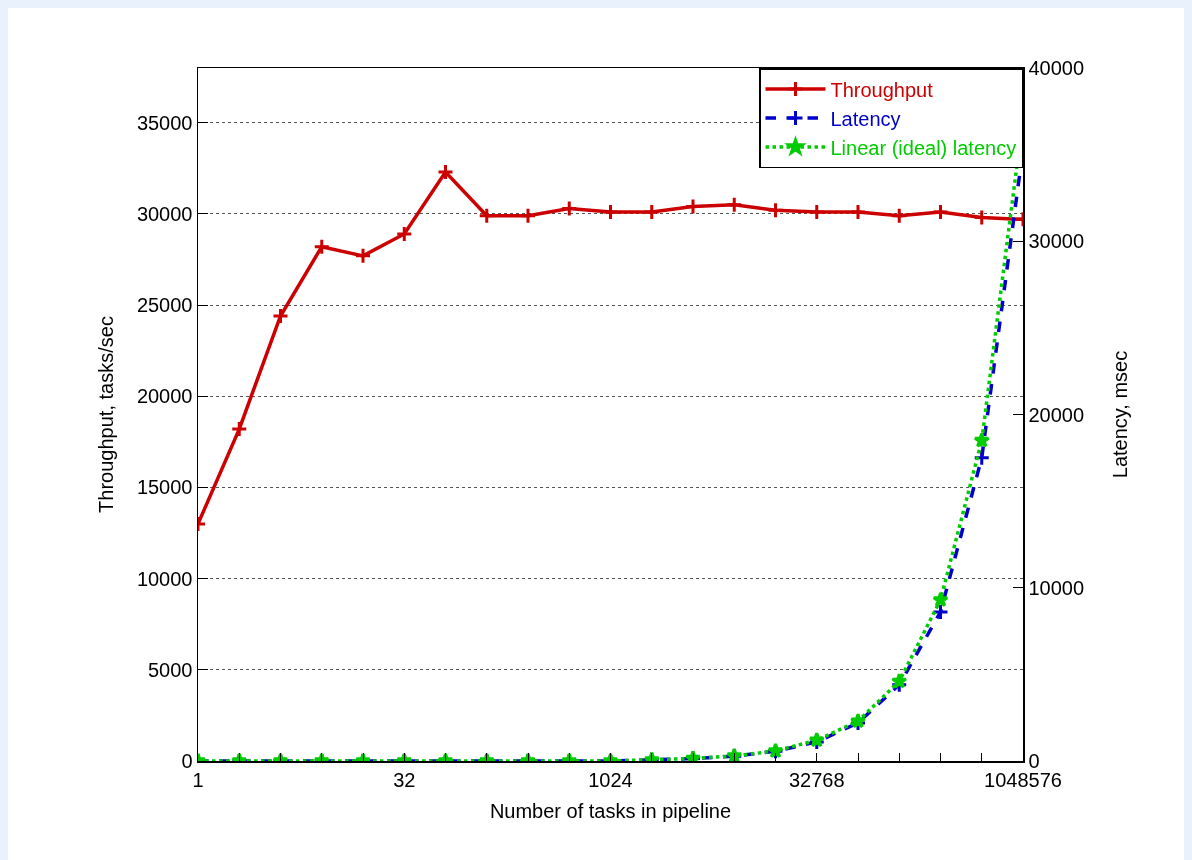  Describe the element at coordinates (164, 122) in the screenshot. I see `y-tick-label: 35000` at that location.